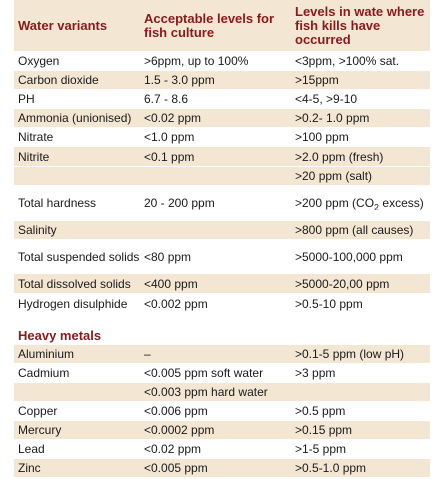  I want to click on cell-acceptable: 1.5 - 3.0 ppm, so click(179, 80).